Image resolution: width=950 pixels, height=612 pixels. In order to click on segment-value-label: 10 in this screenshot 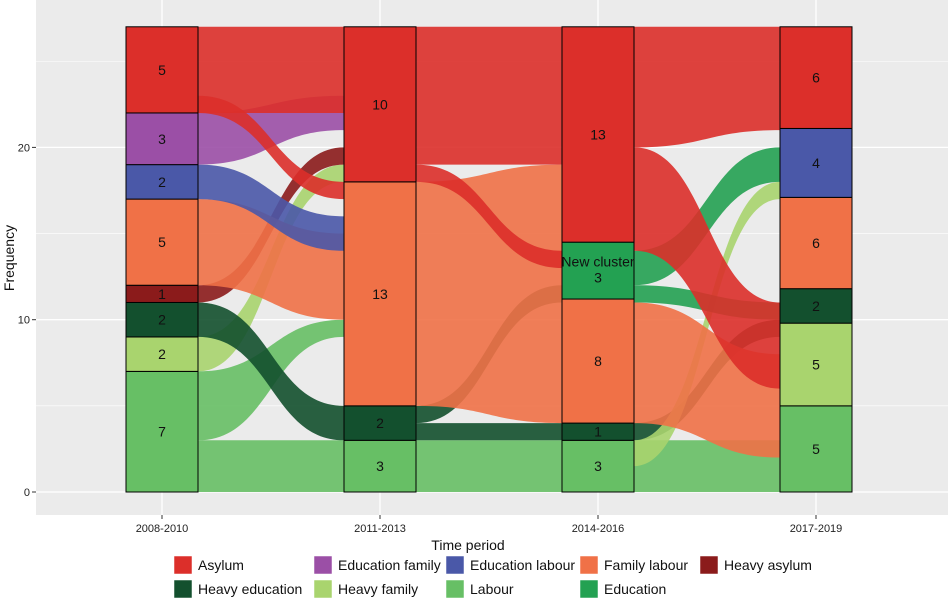, I will do `click(380, 104)`.